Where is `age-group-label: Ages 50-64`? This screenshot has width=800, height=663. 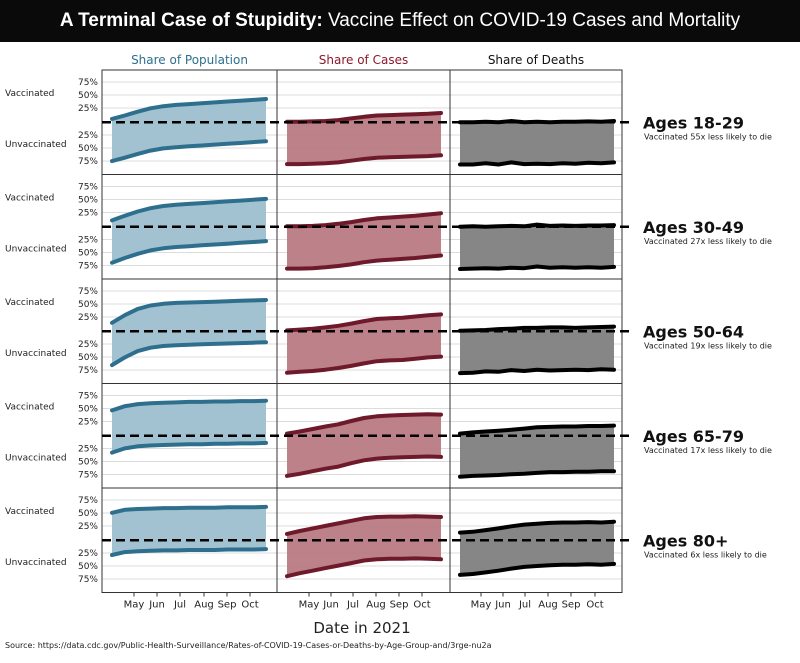 age-group-label: Ages 50-64 is located at coordinates (693, 331).